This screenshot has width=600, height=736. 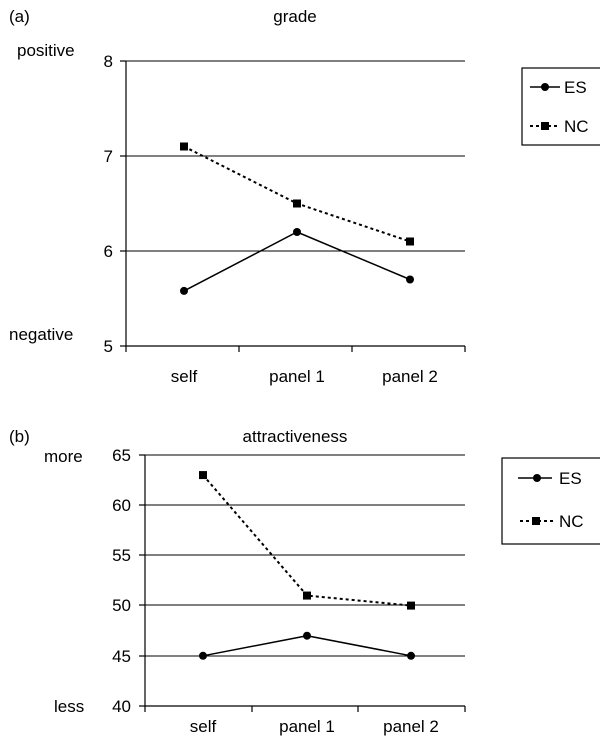 What do you see at coordinates (411, 726) in the screenshot?
I see `chart-b-xtick-label: panel 2` at bounding box center [411, 726].